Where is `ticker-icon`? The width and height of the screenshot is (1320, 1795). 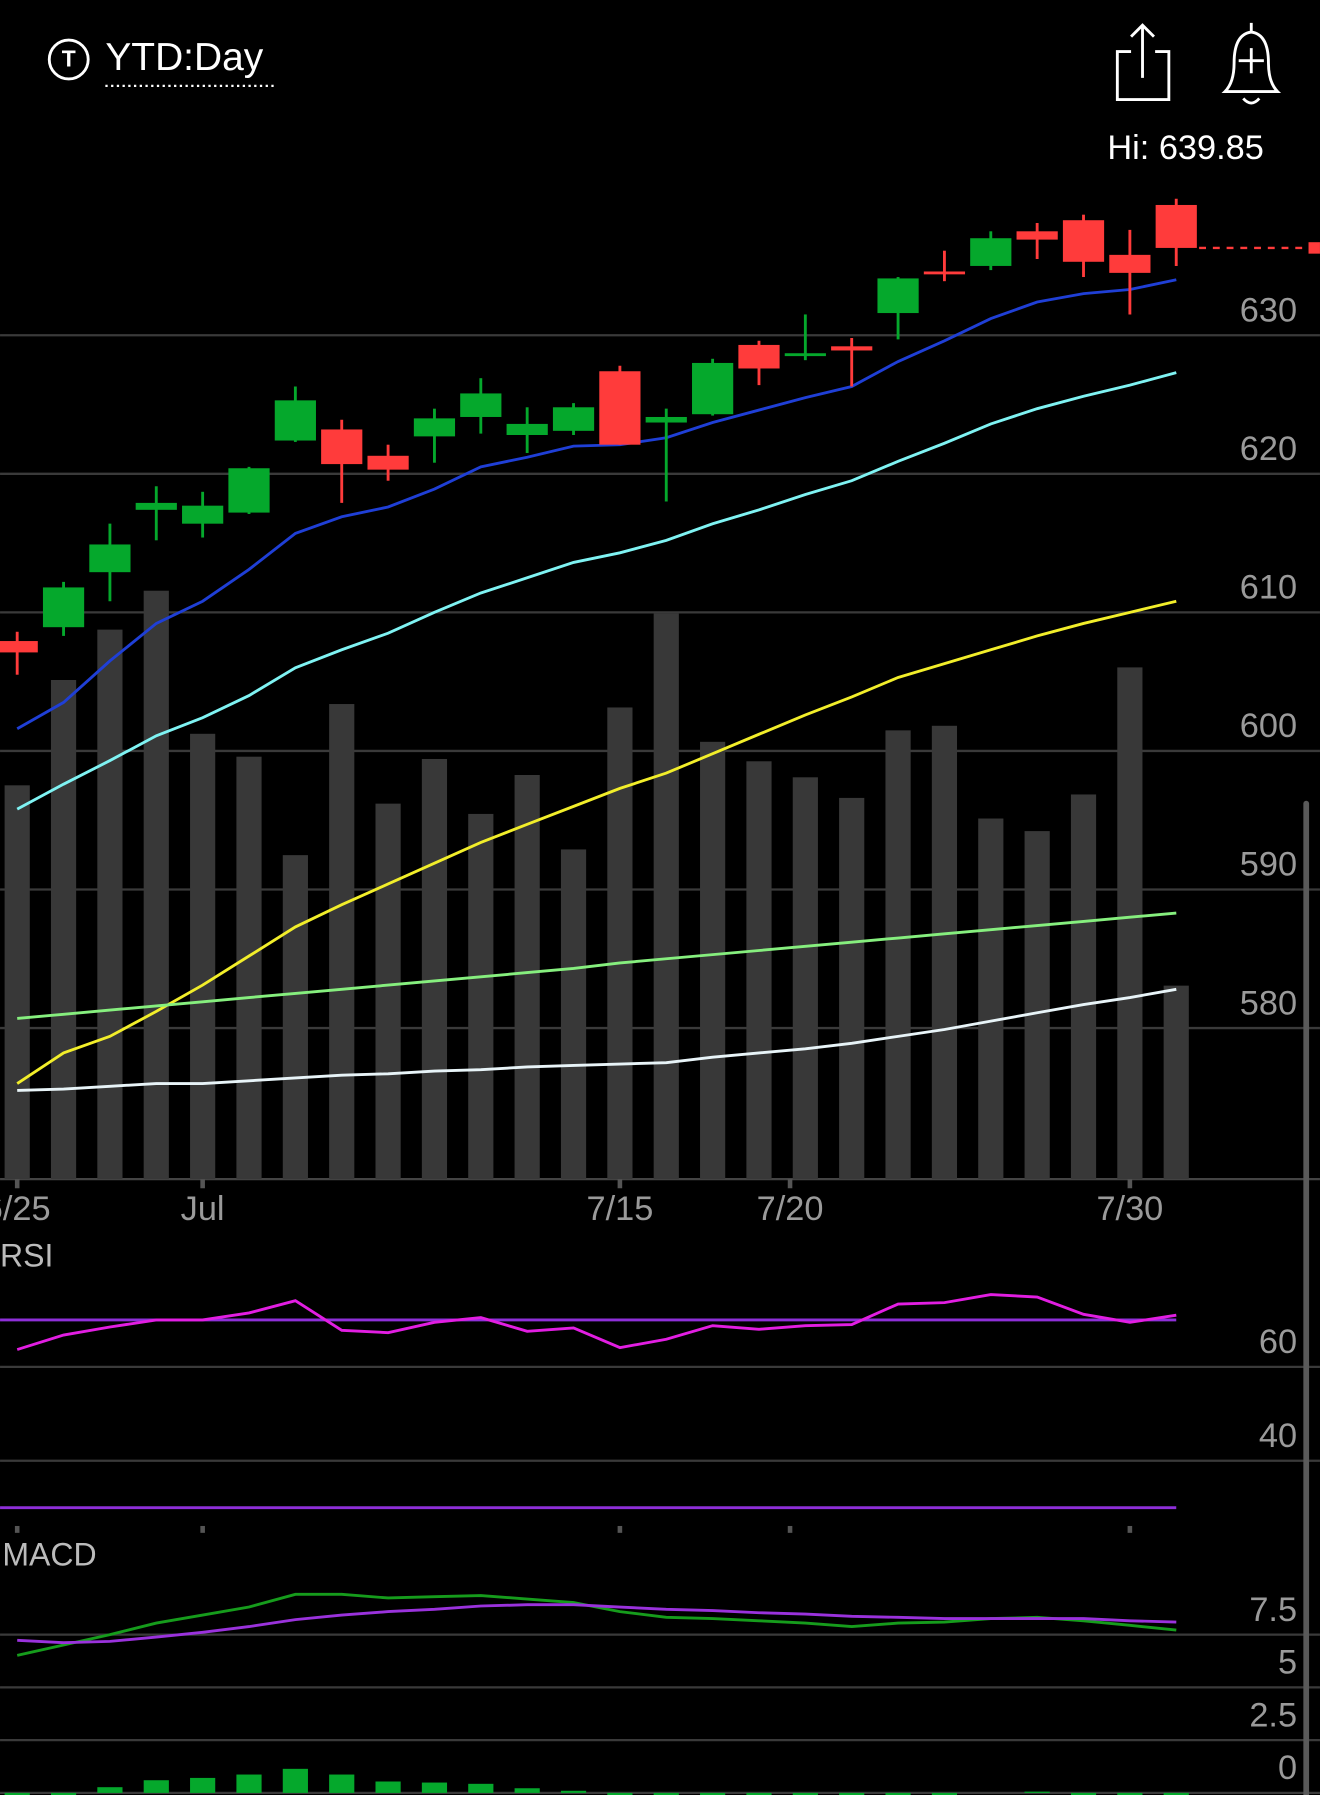
ticker-icon is located at coordinates (68, 59).